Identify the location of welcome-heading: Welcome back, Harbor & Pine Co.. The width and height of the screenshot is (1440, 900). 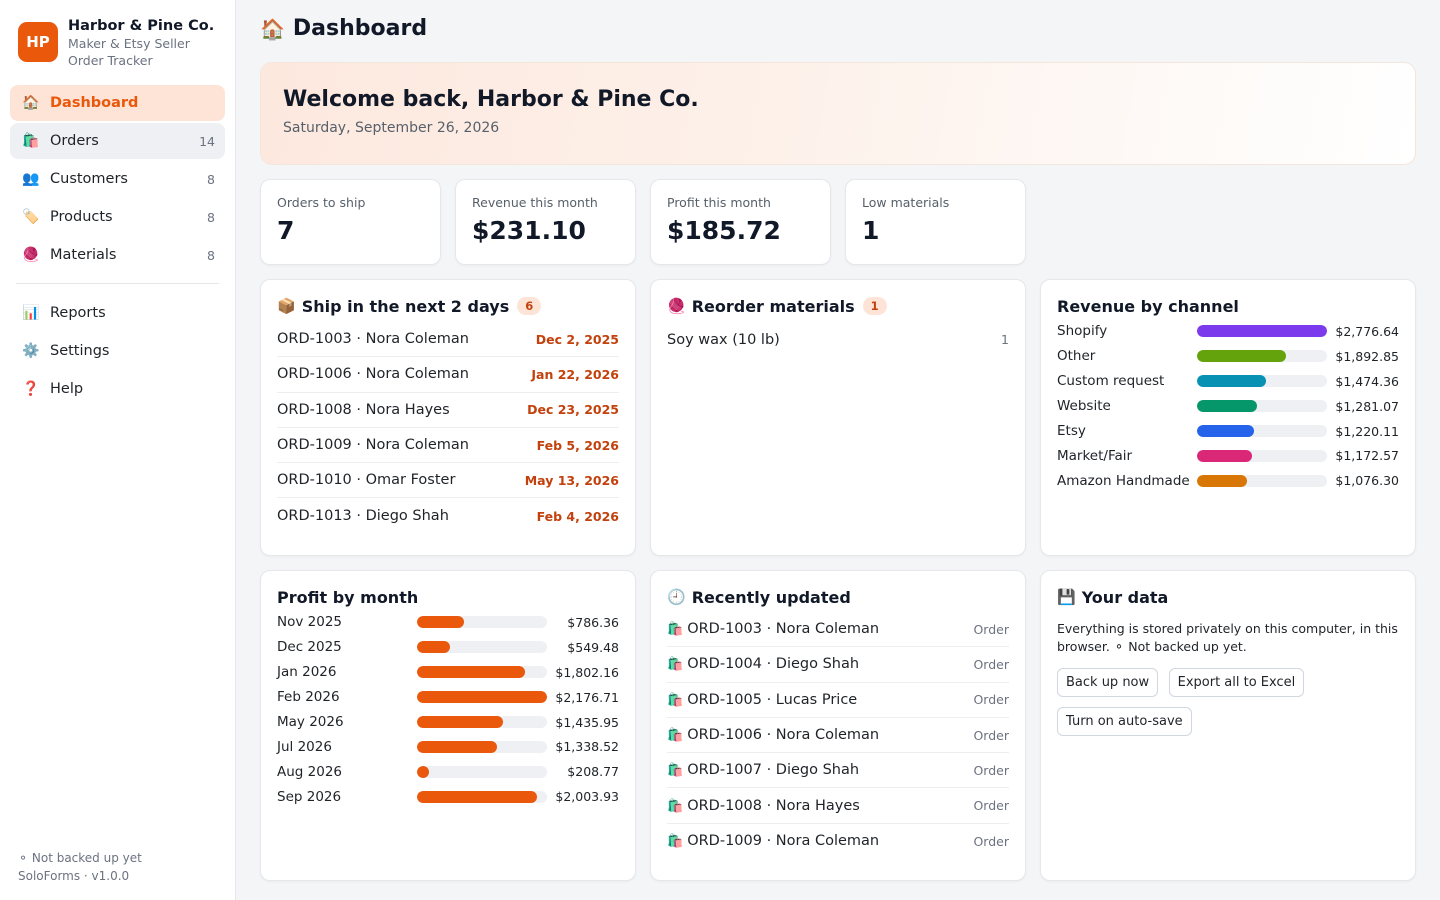
(491, 99).